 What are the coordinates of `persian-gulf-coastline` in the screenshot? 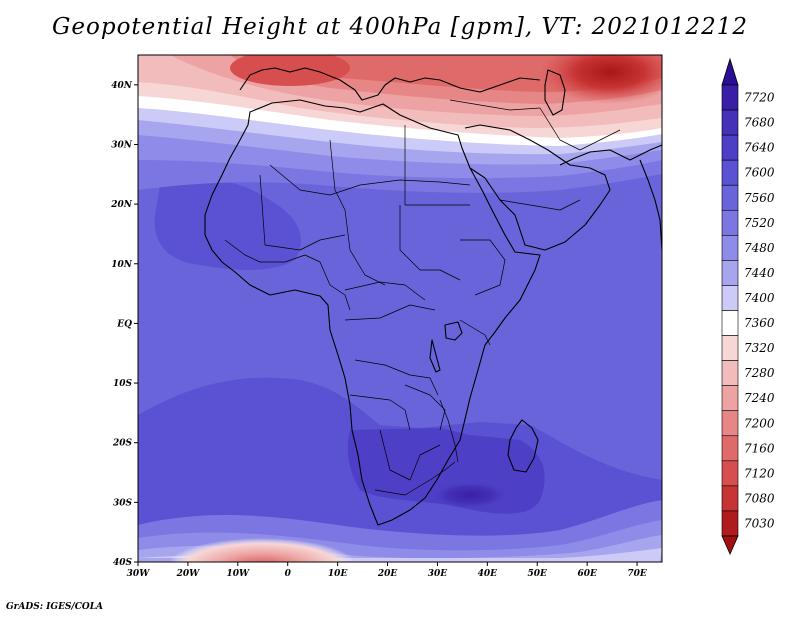 It's located at (610, 155).